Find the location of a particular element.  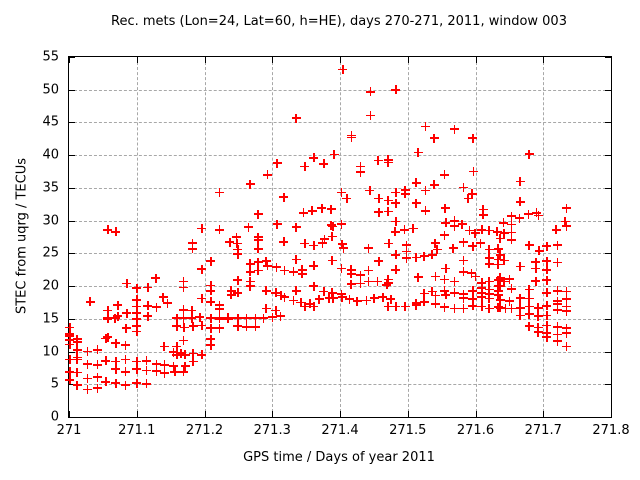

y-tick-label: 35 is located at coordinates (50, 188).